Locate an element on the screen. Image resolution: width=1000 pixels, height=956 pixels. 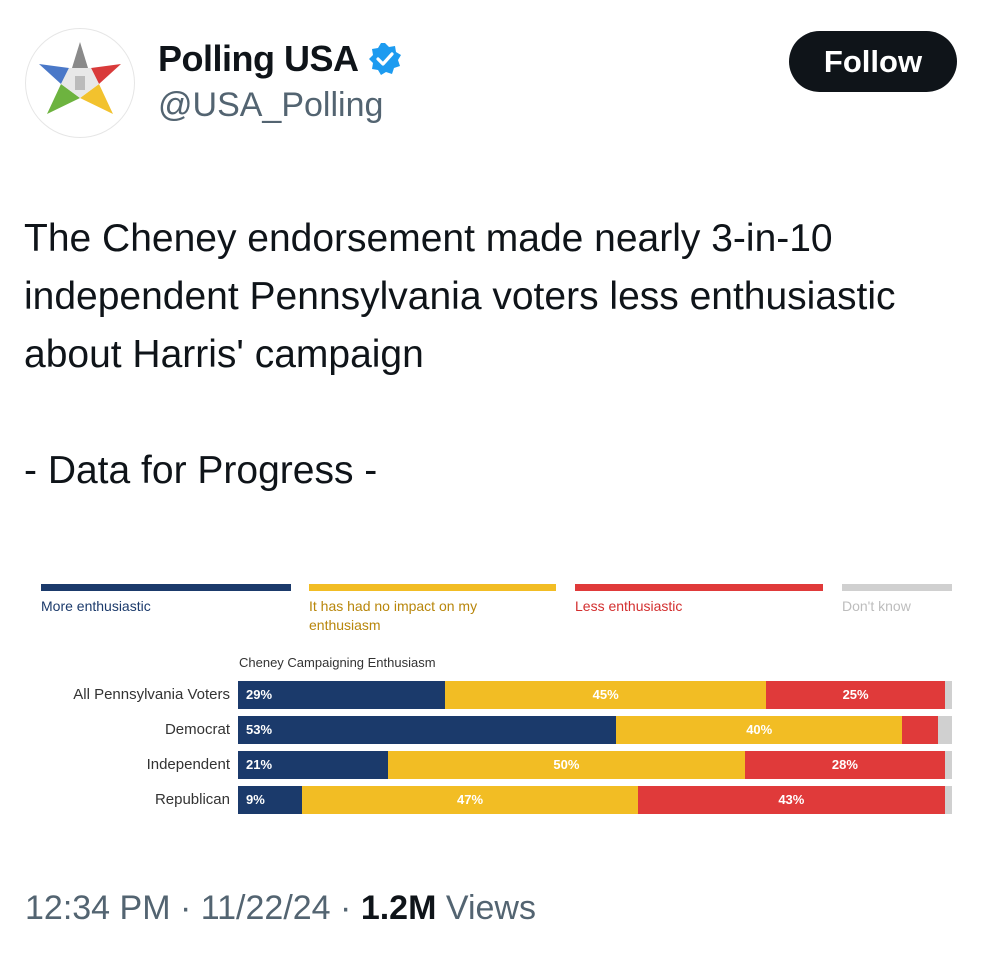
bar-segment: 43% is located at coordinates (791, 800).